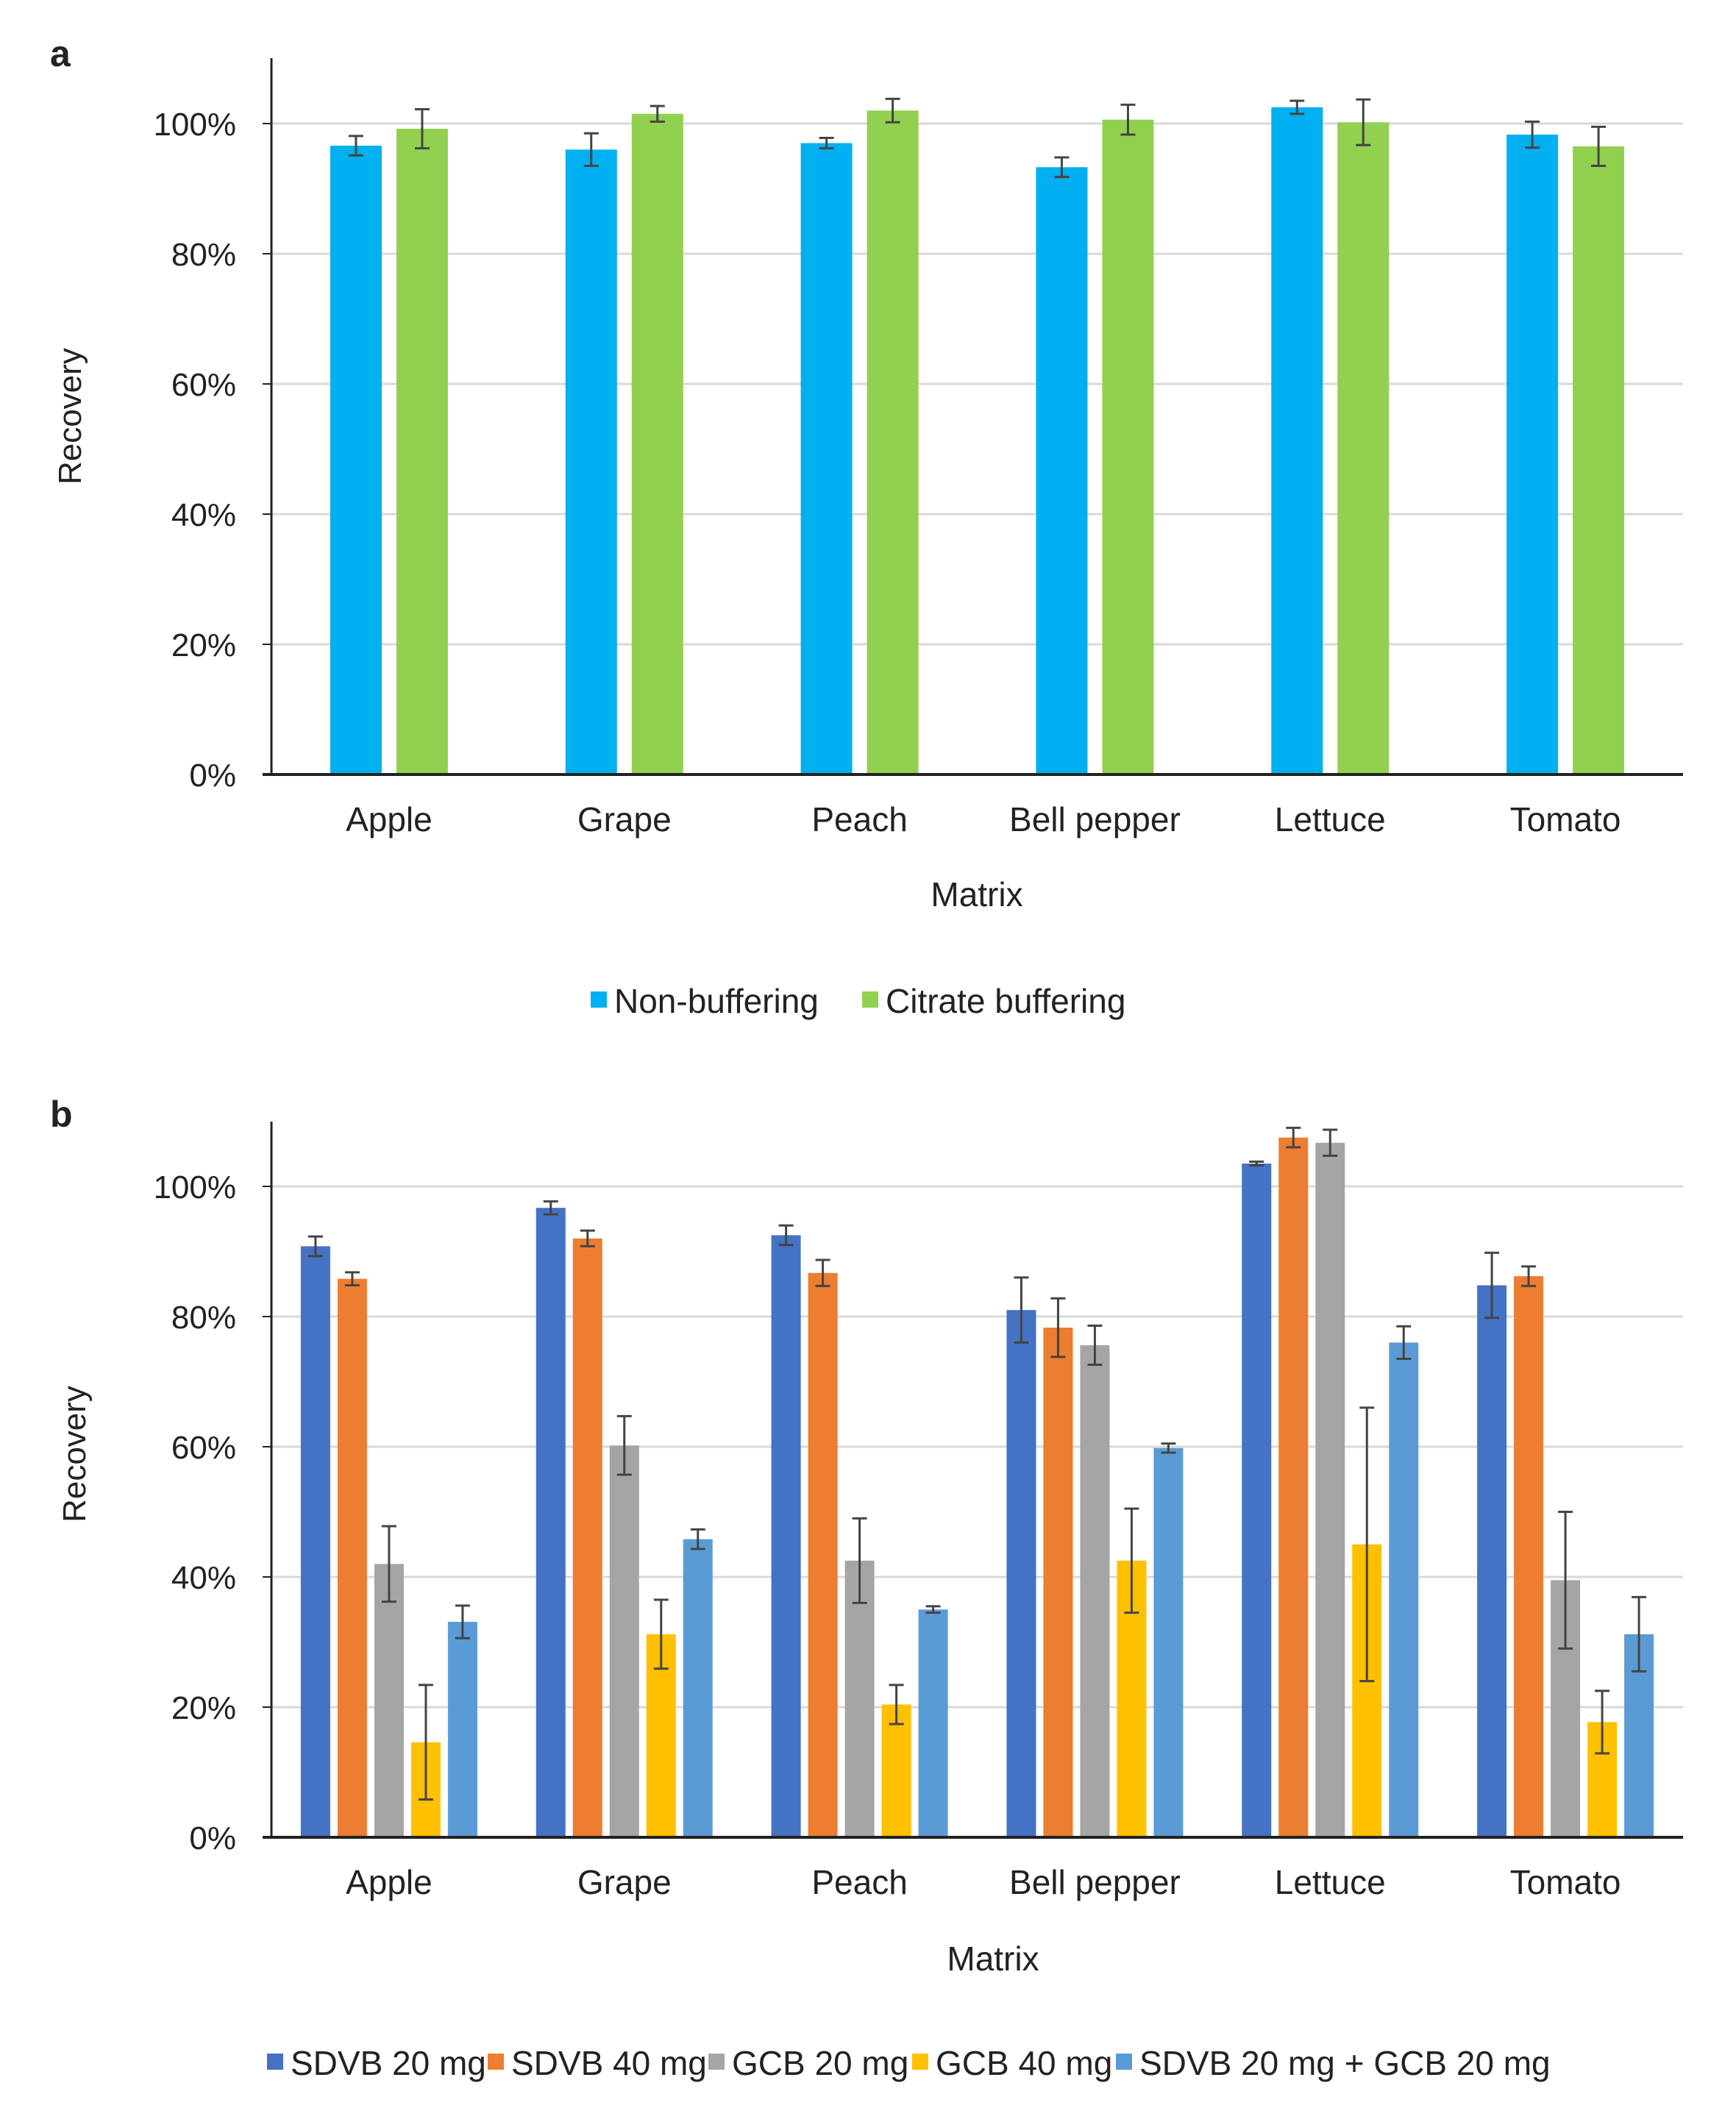 Image resolution: width=1736 pixels, height=2119 pixels. What do you see at coordinates (61, 1114) in the screenshot?
I see `panel-b-letter: b` at bounding box center [61, 1114].